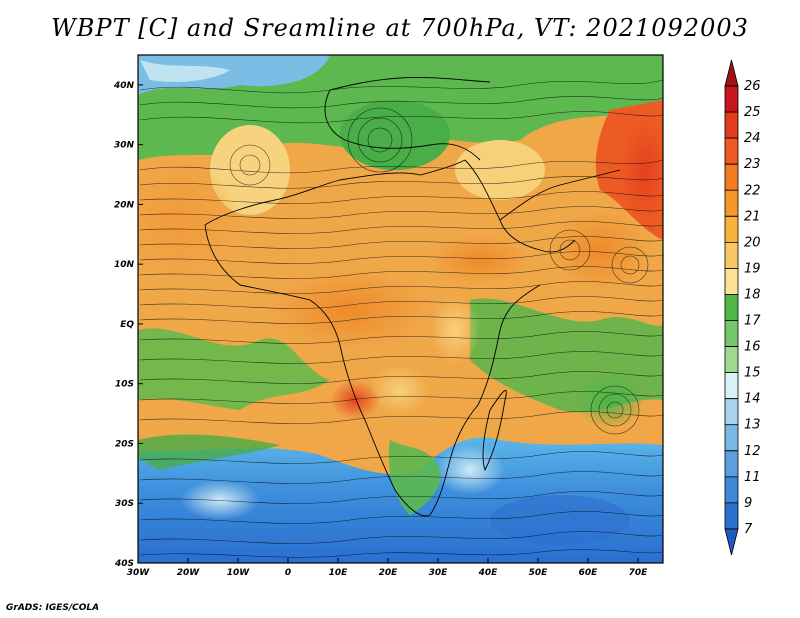 The height and width of the screenshot is (618, 800). I want to click on lat-tick-label: EQ, so click(127, 325).